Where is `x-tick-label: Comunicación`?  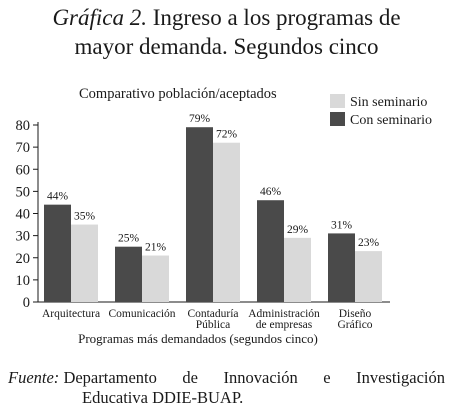 x-tick-label: Comunicación is located at coordinates (141, 314).